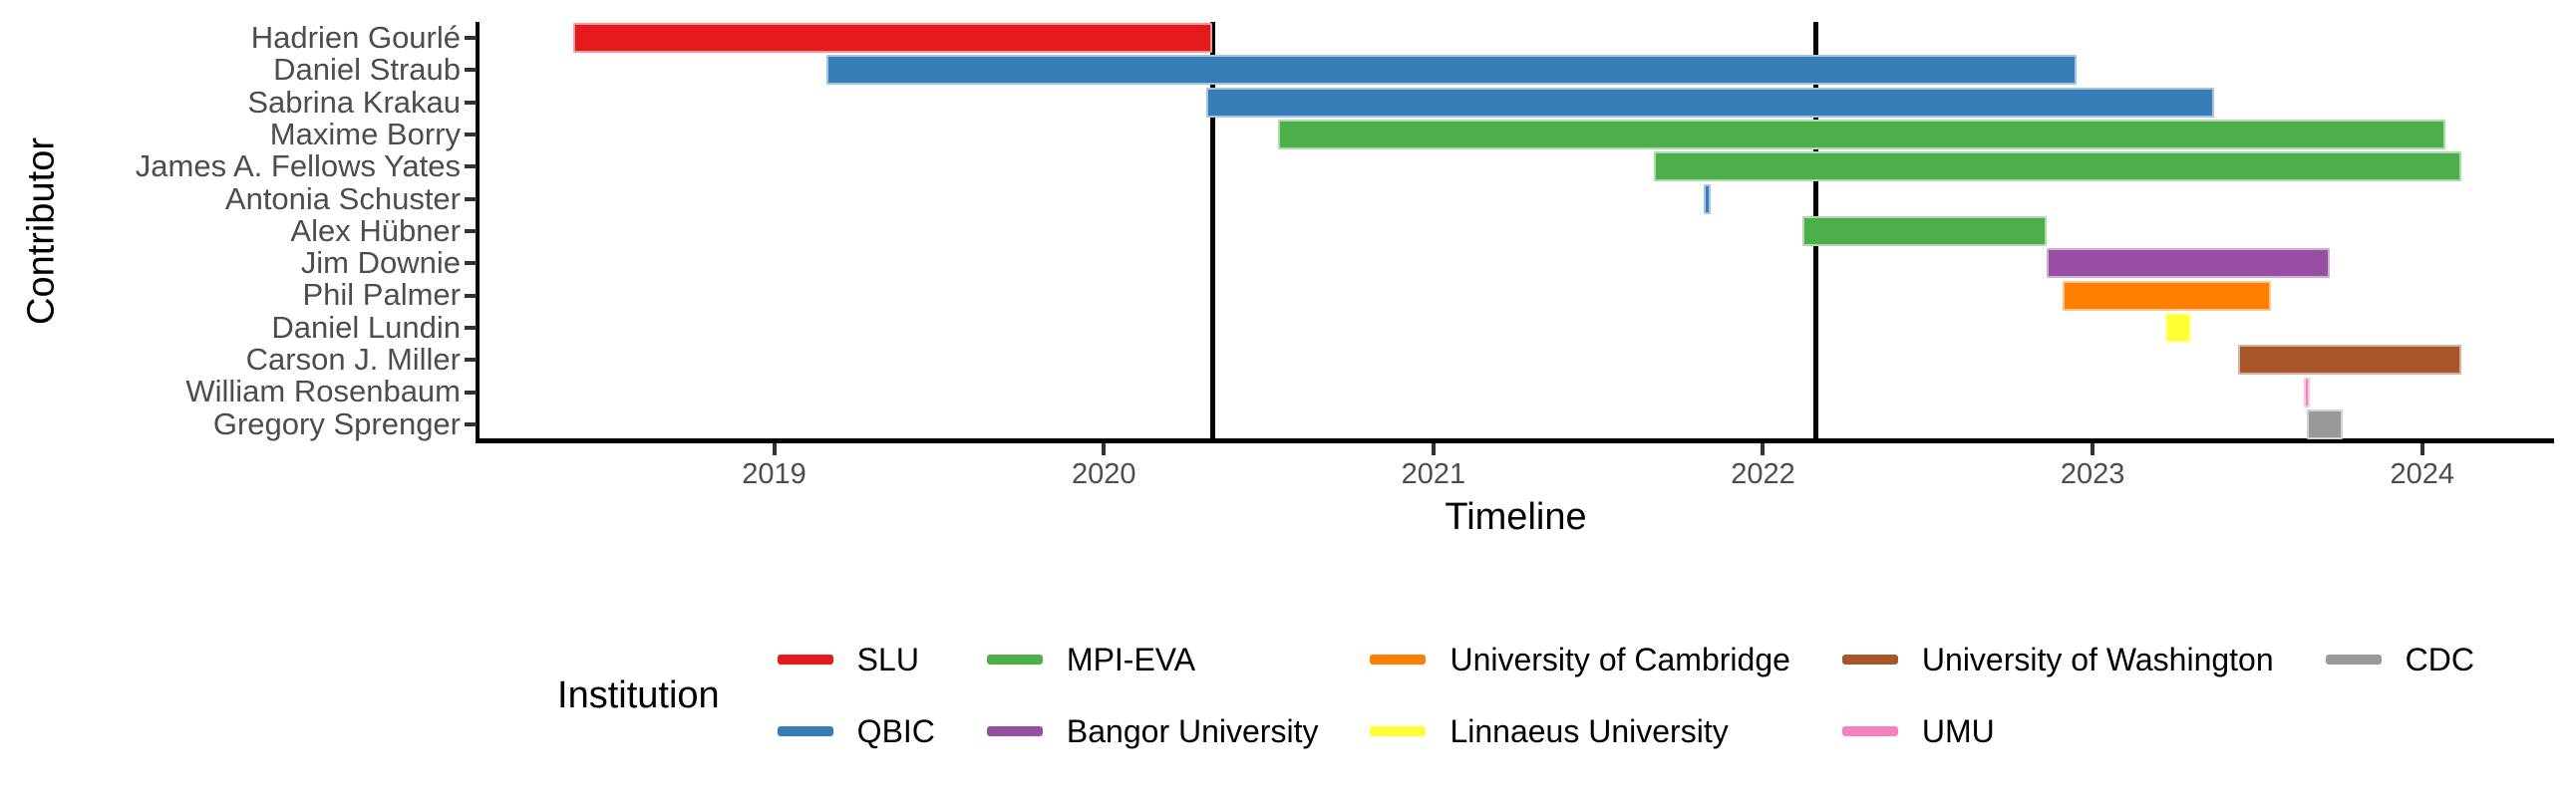 The width and height of the screenshot is (2576, 806). I want to click on legend-key-bangor-university, so click(1014, 731).